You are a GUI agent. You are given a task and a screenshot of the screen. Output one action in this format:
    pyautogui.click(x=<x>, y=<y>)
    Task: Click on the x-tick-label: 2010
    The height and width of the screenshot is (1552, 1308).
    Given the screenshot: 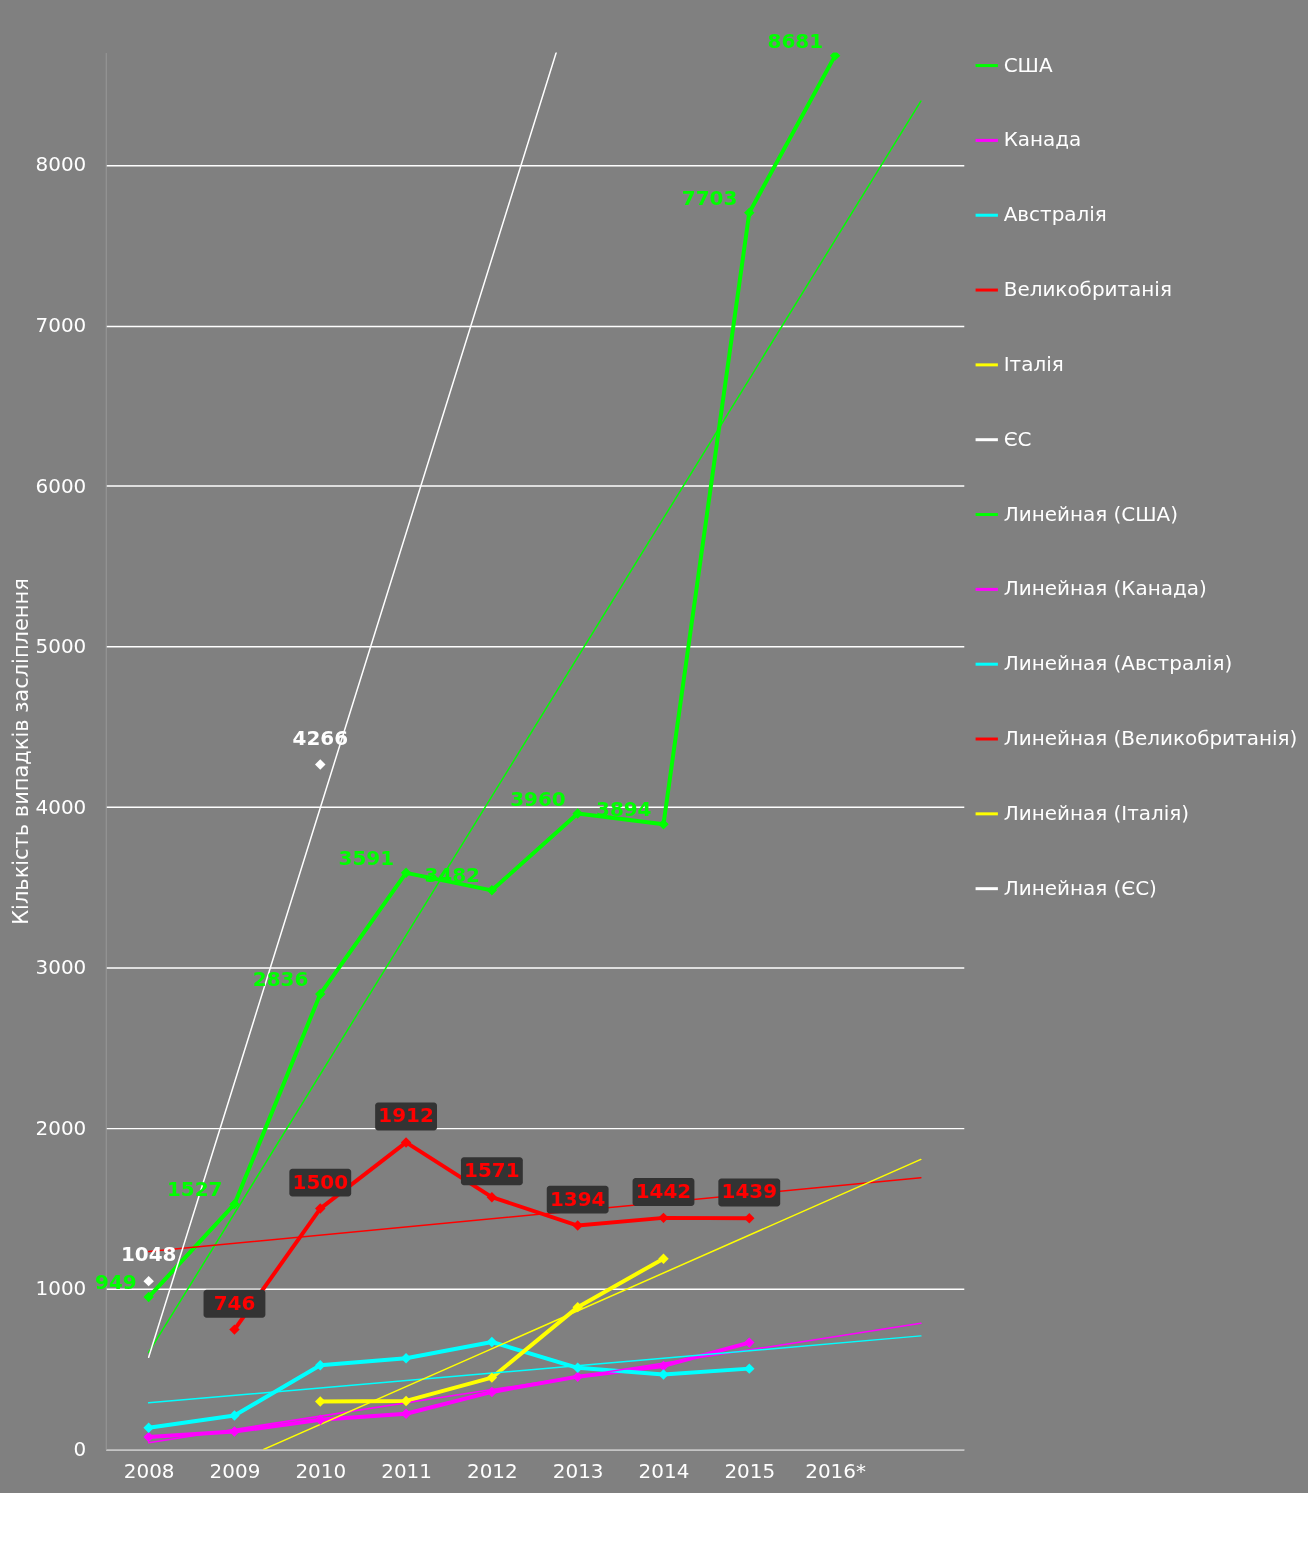 What is the action you would take?
    pyautogui.click(x=321, y=1470)
    